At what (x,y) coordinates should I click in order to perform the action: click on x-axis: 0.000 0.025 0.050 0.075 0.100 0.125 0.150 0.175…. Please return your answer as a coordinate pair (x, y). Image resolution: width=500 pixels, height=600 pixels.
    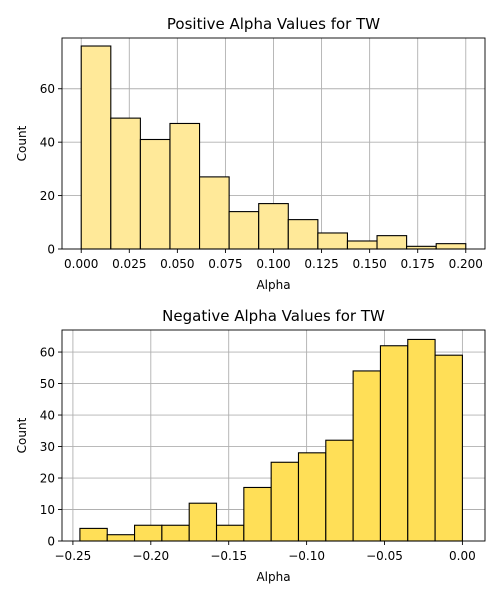
    Looking at the image, I should click on (273, 260).